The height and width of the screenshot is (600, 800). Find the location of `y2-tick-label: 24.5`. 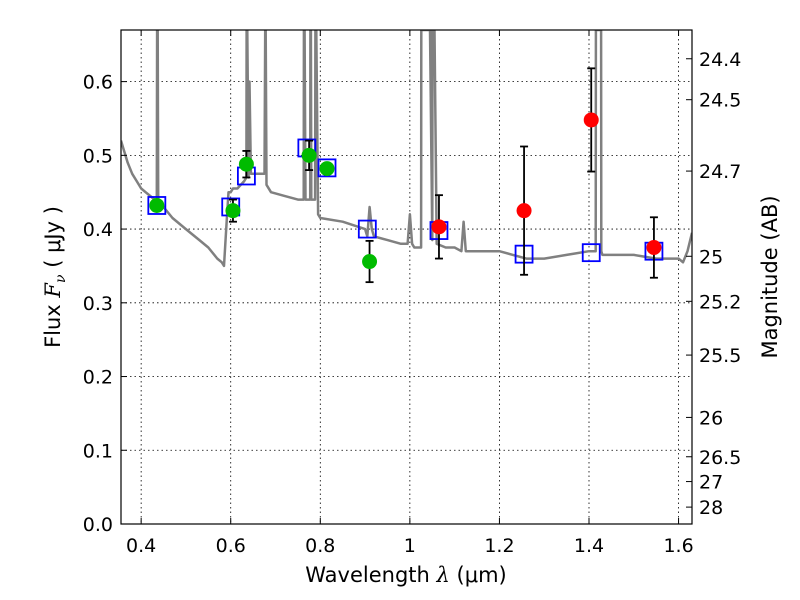

y2-tick-label: 24.5 is located at coordinates (720, 101).